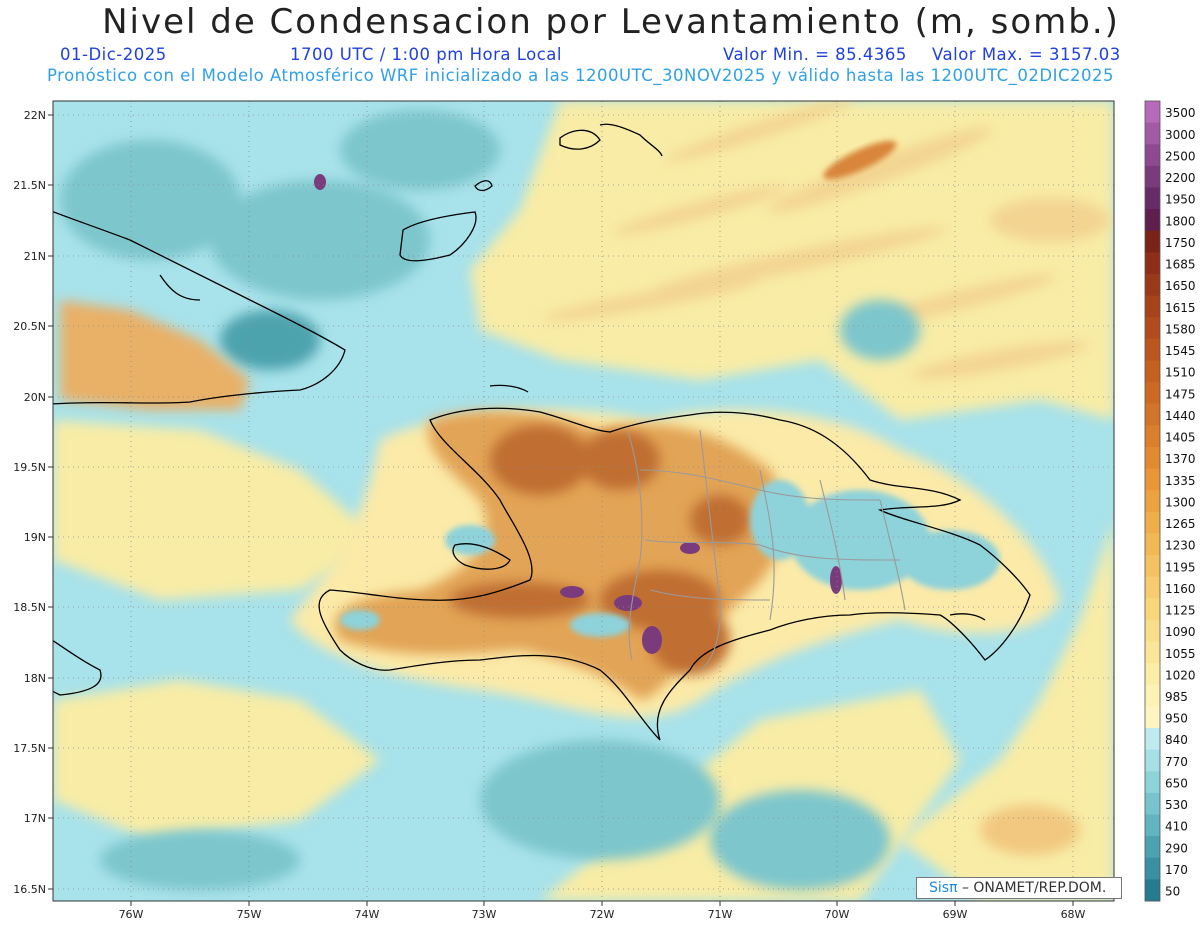  What do you see at coordinates (1176, 827) in the screenshot?
I see `colorbar-label: 410` at bounding box center [1176, 827].